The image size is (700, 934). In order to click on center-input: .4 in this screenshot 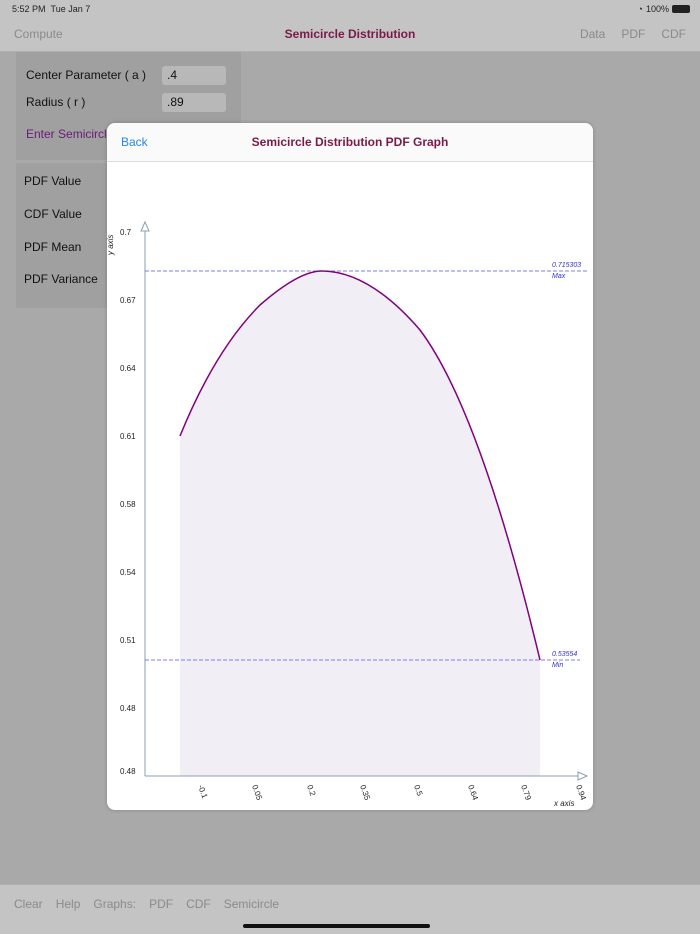, I will do `click(194, 75)`.